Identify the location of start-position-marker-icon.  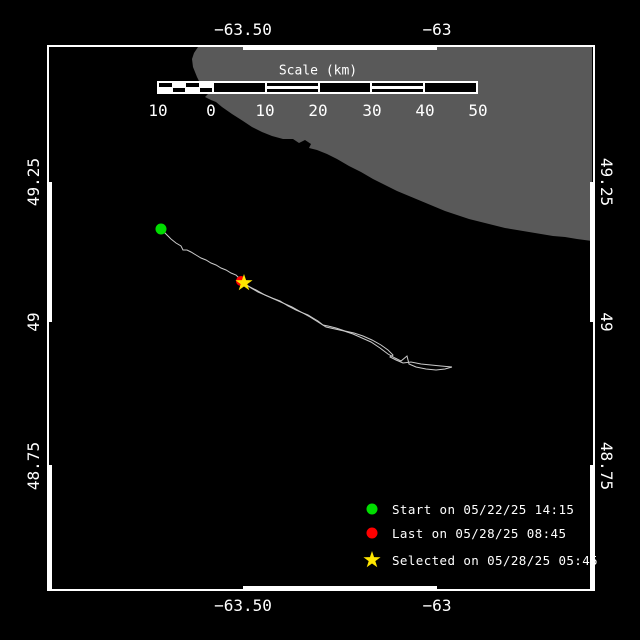
(161, 229).